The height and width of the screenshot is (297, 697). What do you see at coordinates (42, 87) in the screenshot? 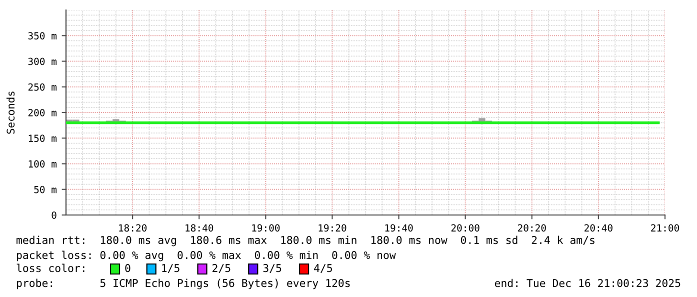
I see `y-tick-label: 250 m` at bounding box center [42, 87].